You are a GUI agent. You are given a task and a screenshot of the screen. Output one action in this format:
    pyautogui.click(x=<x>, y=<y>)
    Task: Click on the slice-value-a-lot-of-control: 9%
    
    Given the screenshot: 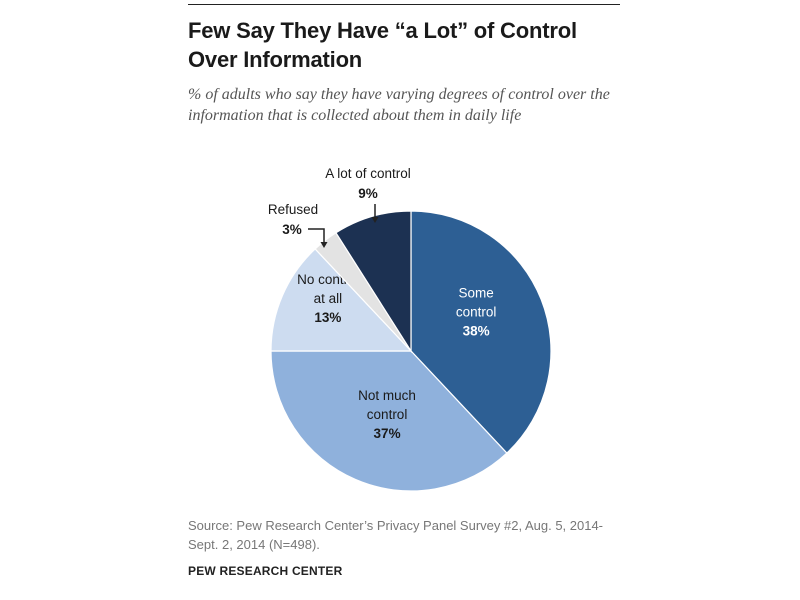 What is the action you would take?
    pyautogui.click(x=368, y=193)
    